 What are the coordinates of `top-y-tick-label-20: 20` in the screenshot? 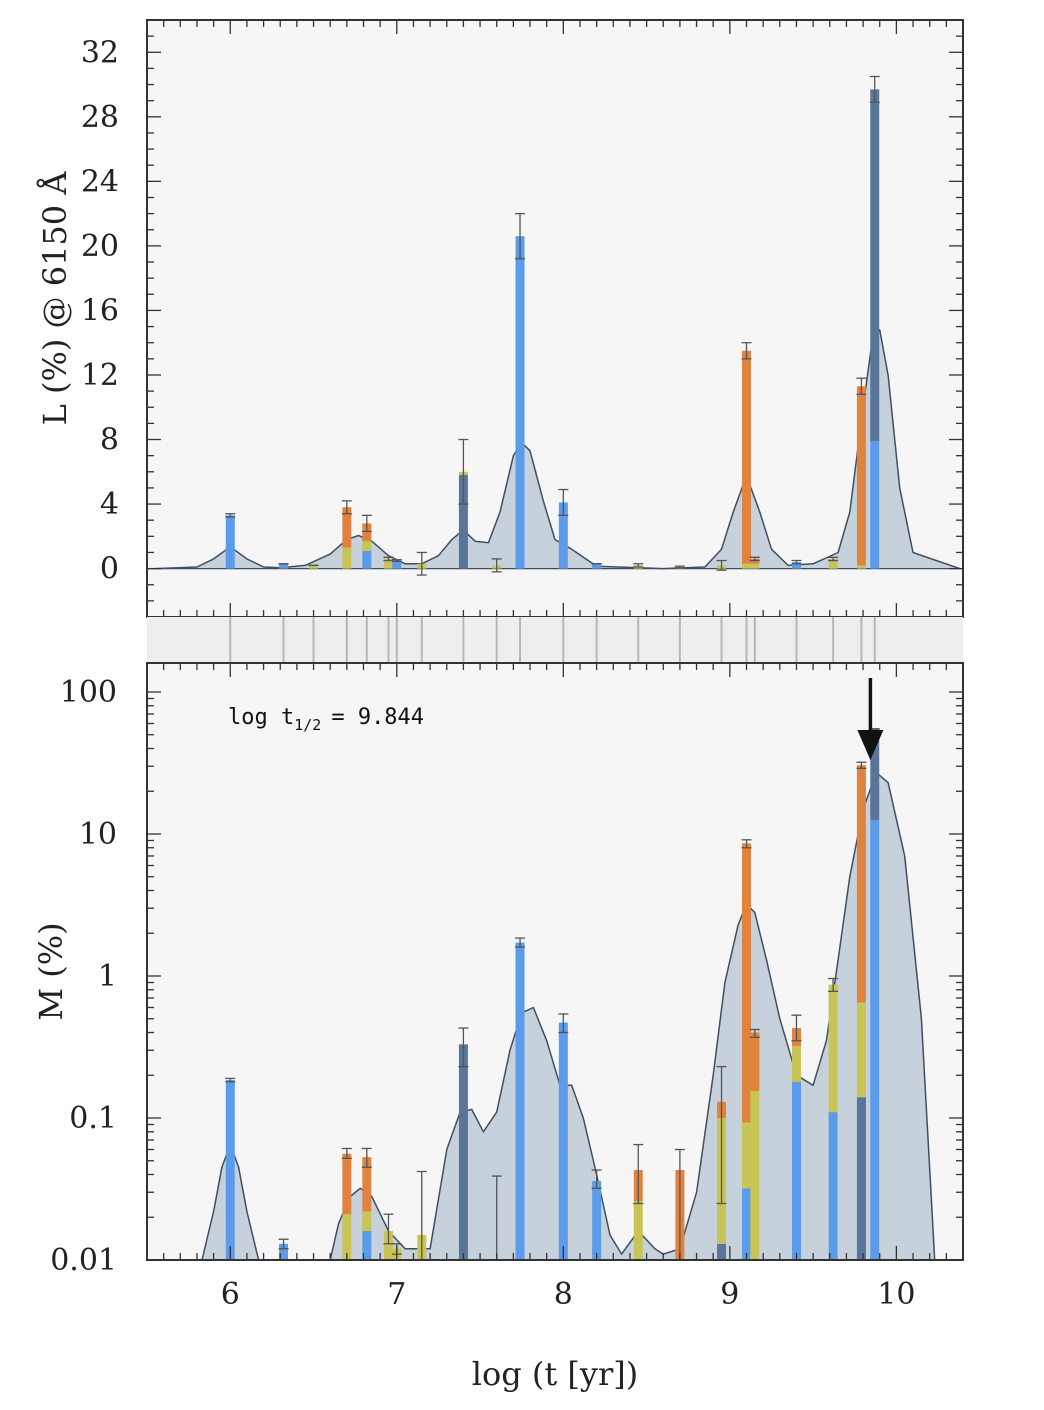 It's located at (100, 246).